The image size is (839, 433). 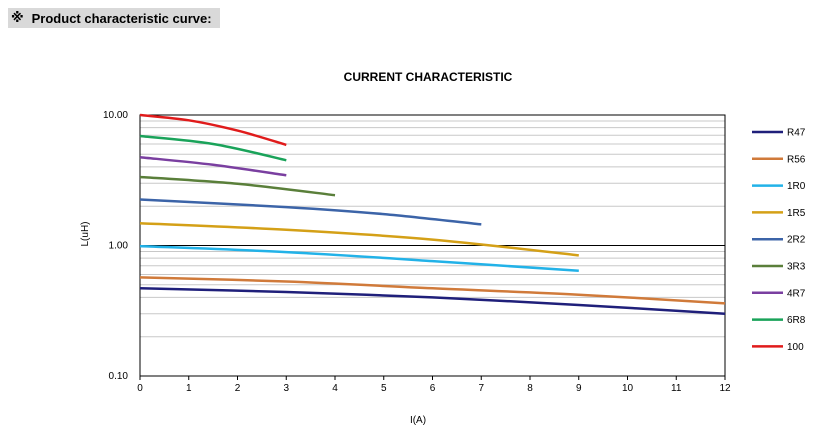 I want to click on x-tick-label: 7, so click(x=481, y=388).